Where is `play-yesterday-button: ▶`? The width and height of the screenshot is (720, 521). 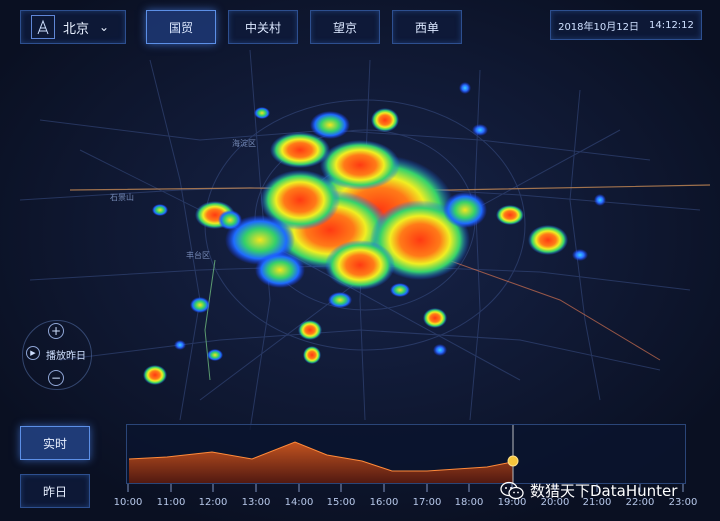
play-yesterday-button: ▶ is located at coordinates (33, 353).